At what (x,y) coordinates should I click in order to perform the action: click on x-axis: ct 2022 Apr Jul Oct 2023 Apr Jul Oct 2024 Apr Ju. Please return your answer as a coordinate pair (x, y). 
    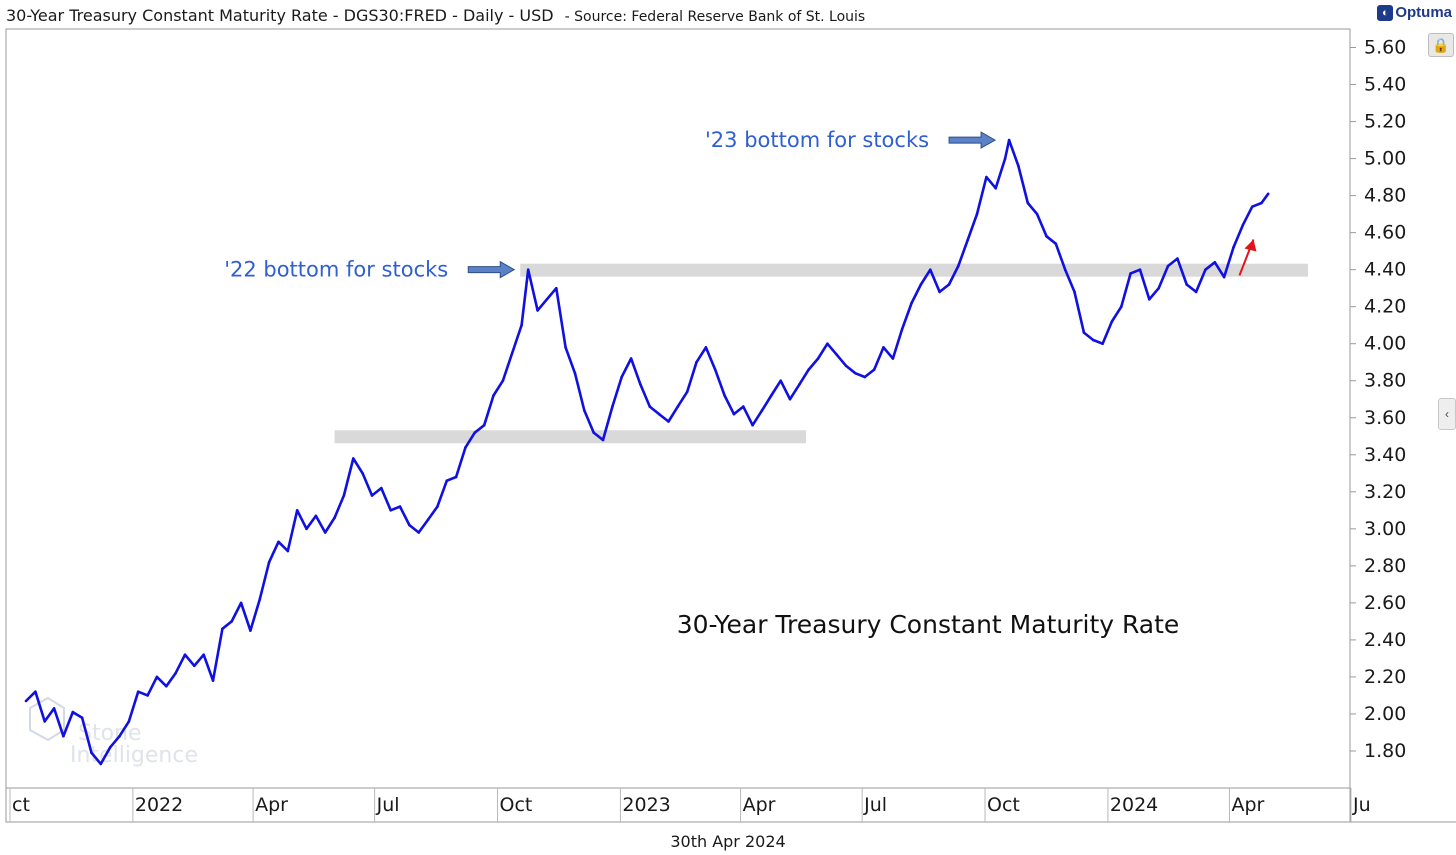
    Looking at the image, I should click on (690, 805).